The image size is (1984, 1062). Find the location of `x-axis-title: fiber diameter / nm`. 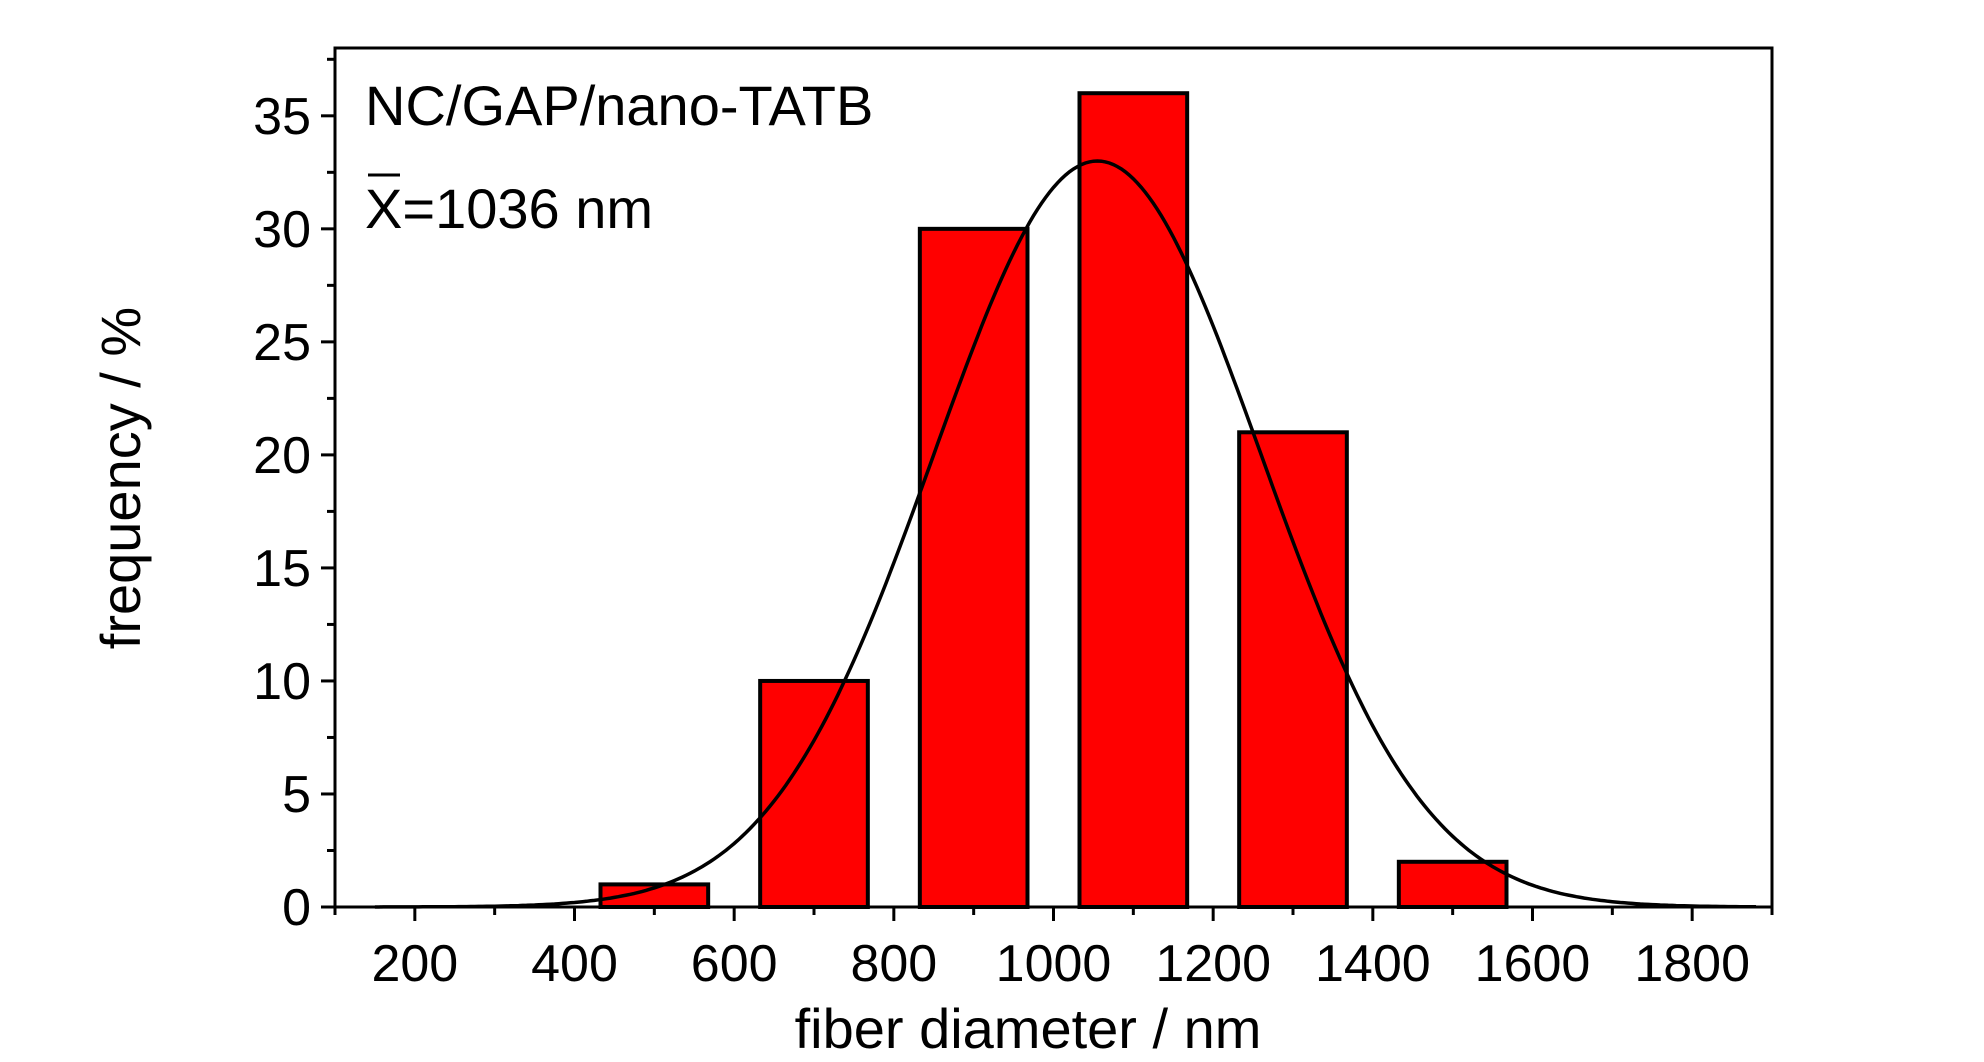

x-axis-title: fiber diameter / nm is located at coordinates (1028, 1028).